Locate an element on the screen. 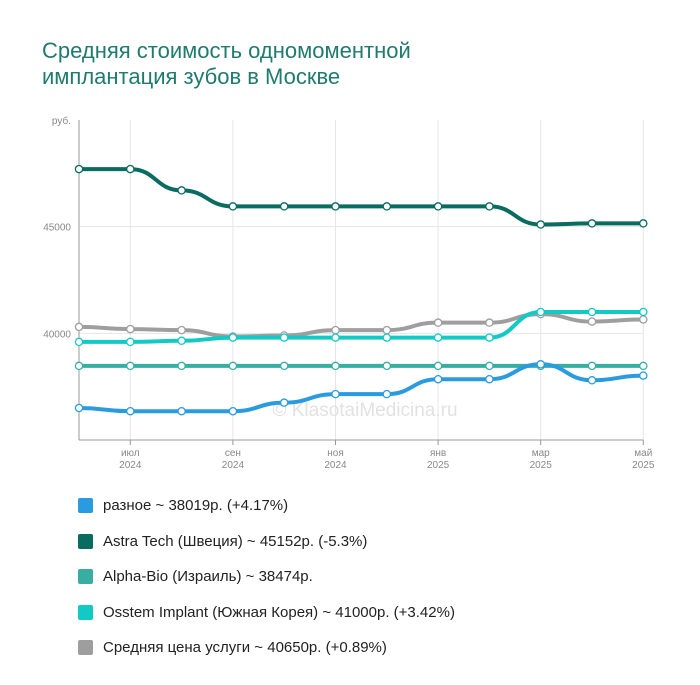 The width and height of the screenshot is (700, 685). legend-item: Средняя цена услуги ~ 40650р. (+0.89%) is located at coordinates (266, 648).